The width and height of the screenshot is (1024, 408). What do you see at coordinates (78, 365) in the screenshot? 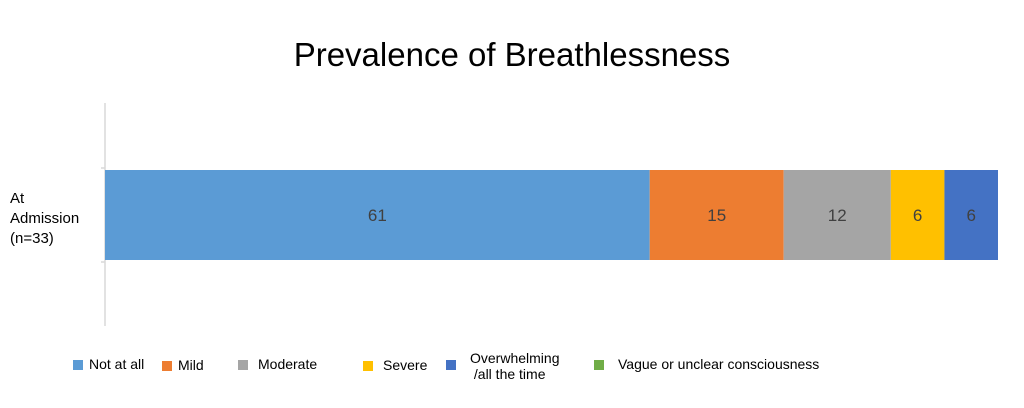
I see `legend-swatch-not-at-all` at bounding box center [78, 365].